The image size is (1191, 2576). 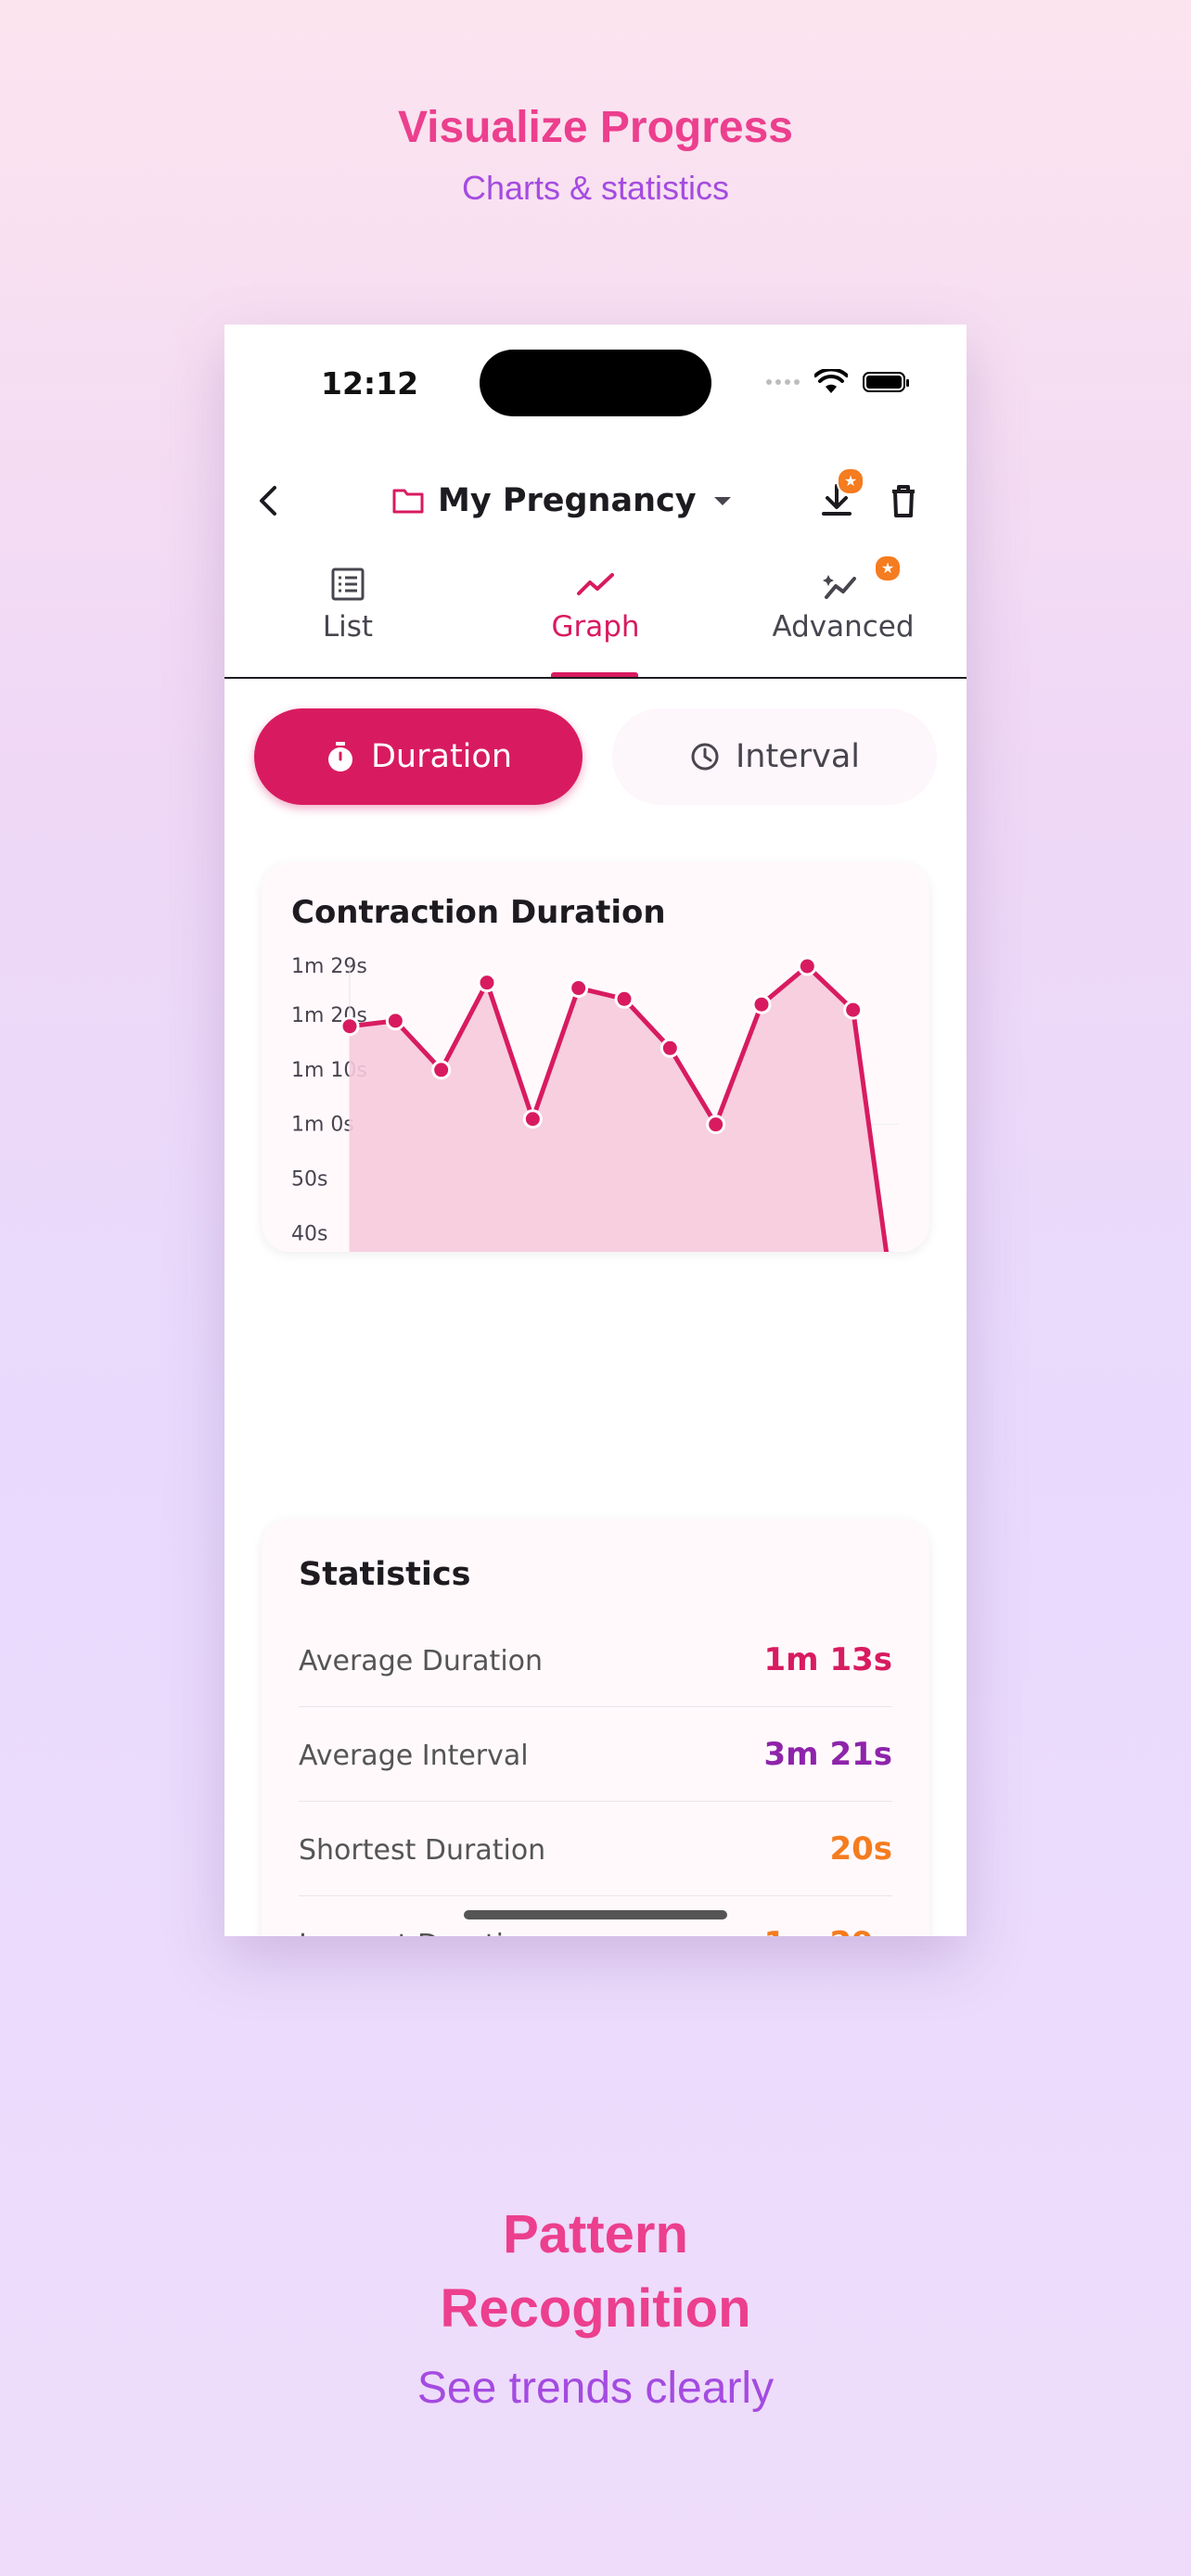 What do you see at coordinates (595, 1755) in the screenshot?
I see `stat-row-average-interval: Average Interval 3m 21s` at bounding box center [595, 1755].